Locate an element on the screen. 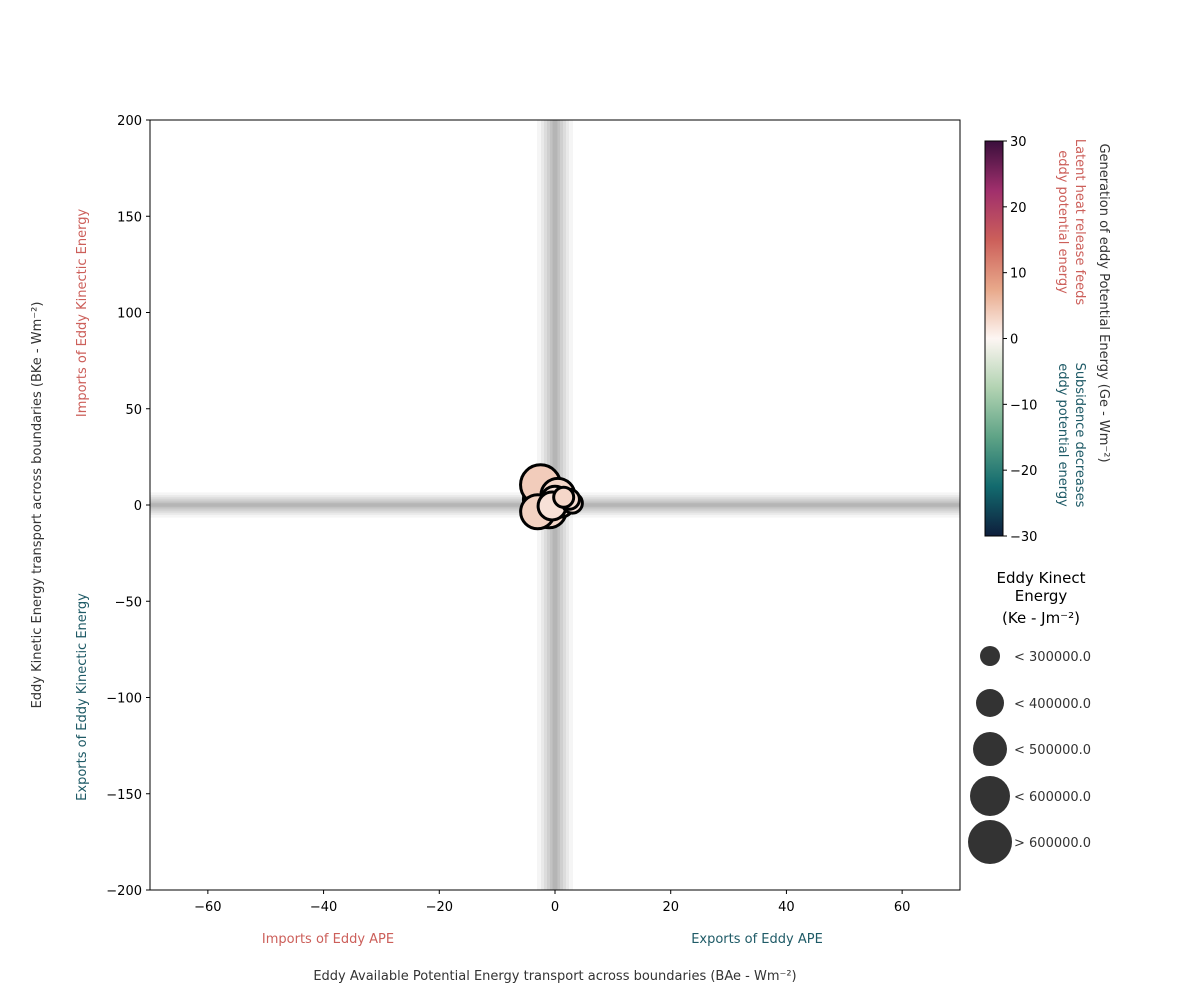  colorbar-tick-label: −30 is located at coordinates (1023, 537).